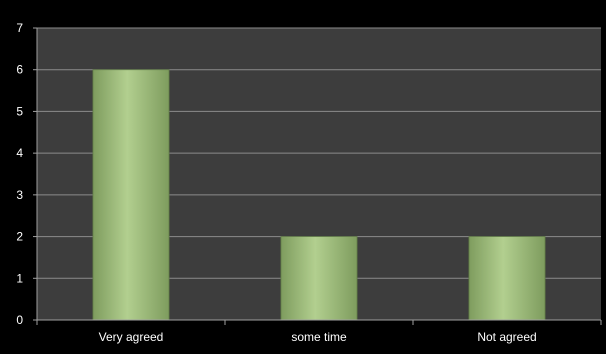 This screenshot has width=606, height=354. I want to click on y-tick-label: 1, so click(19, 278).